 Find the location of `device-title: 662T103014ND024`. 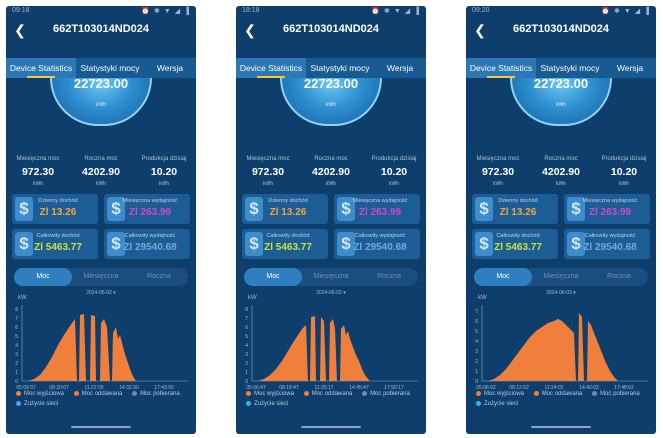

device-title: 662T103014ND024 is located at coordinates (331, 29).